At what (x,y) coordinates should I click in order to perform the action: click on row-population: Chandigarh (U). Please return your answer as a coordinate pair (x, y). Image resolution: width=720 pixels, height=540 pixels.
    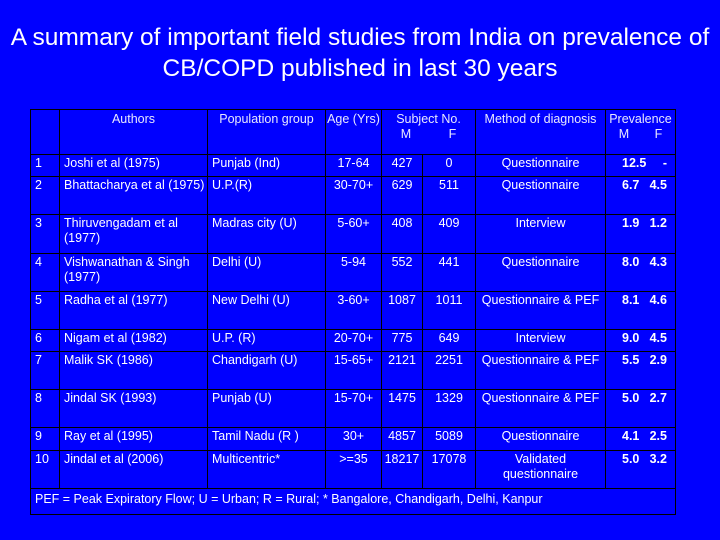
    Looking at the image, I should click on (266, 370).